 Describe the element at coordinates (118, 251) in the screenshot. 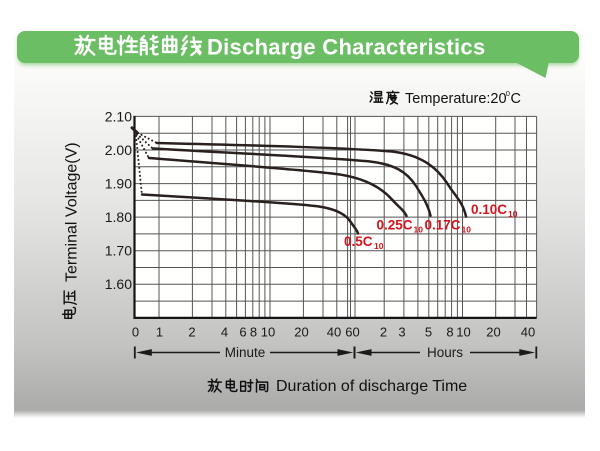

I see `svg-text: 1.70` at that location.